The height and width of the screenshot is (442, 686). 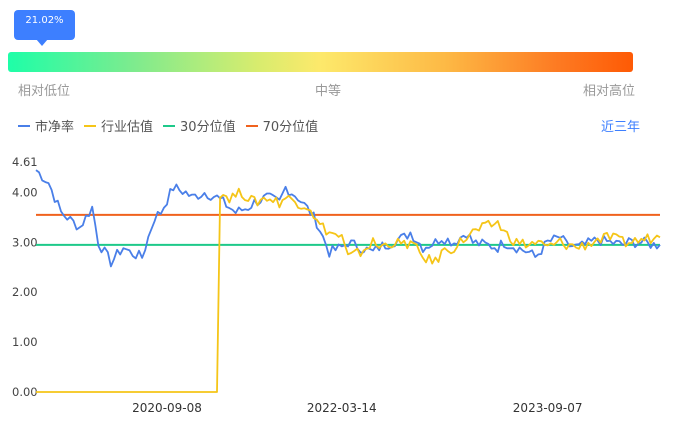 I want to click on y-tick-label: 1.00, so click(x=25, y=342).